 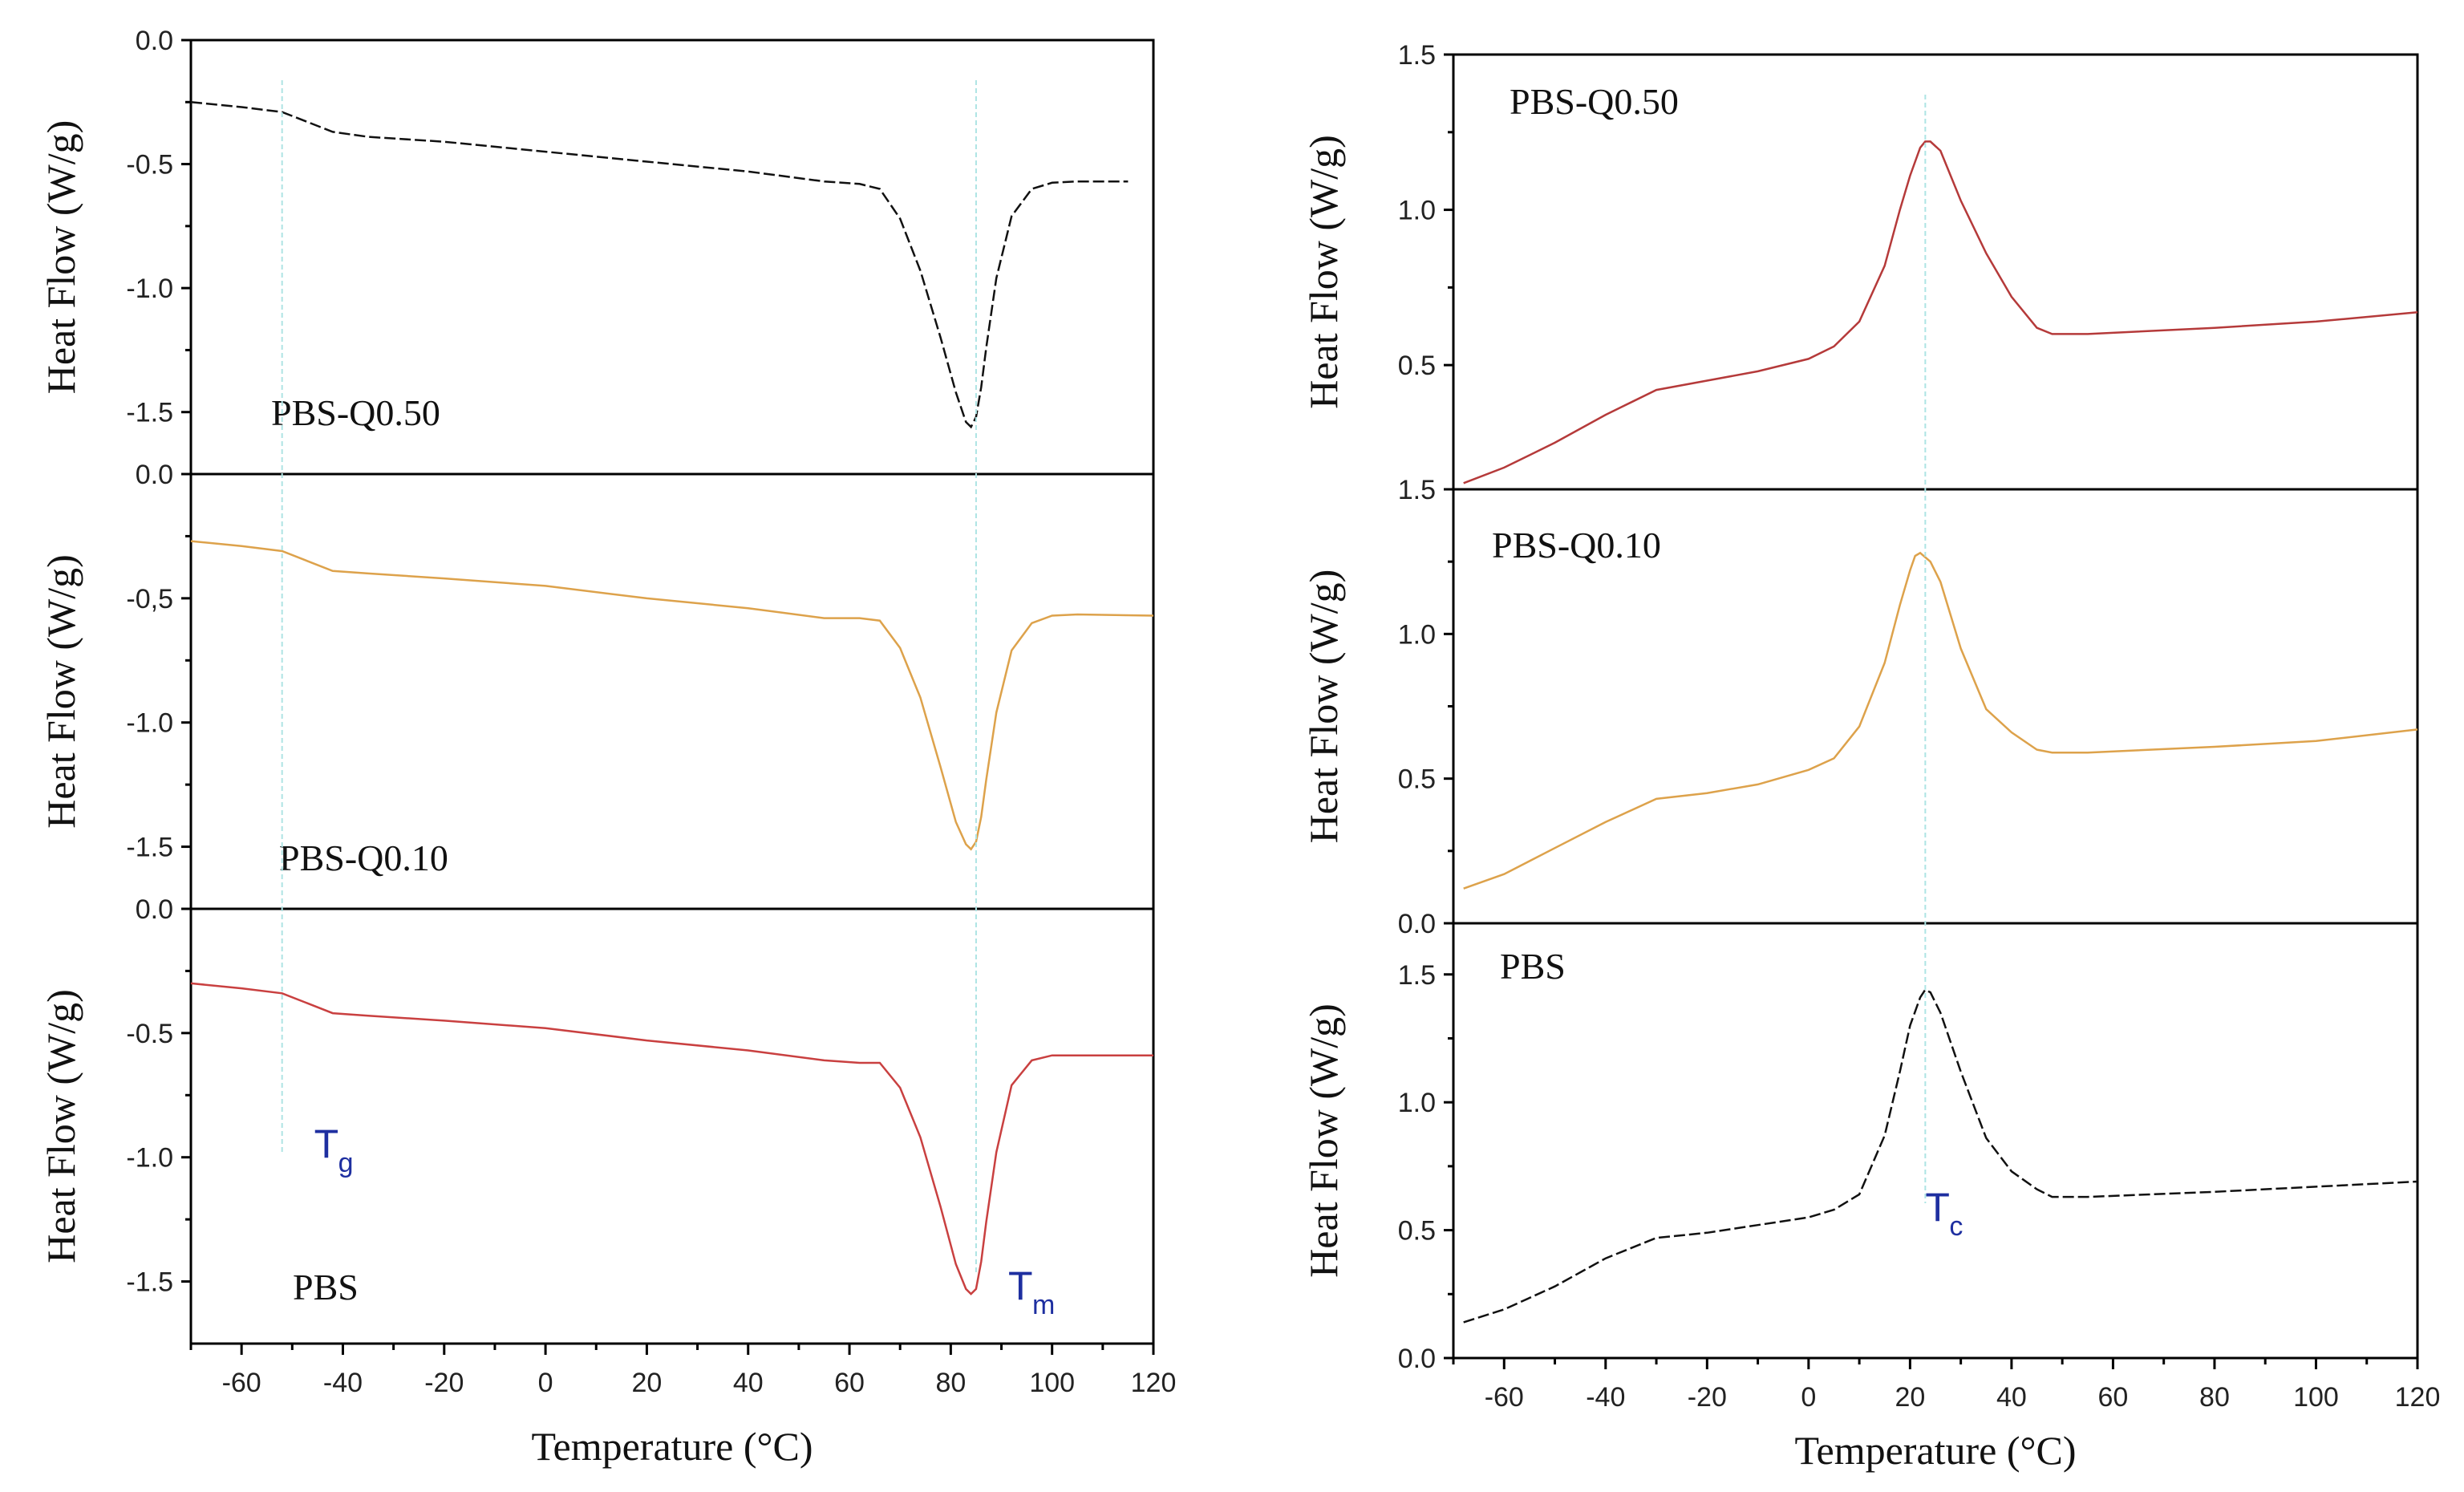 I want to click on right-panel-3: 1.5 1.0 0.5 0.0 Heat Flow (W/g) PBS, so click(x=1860, y=1148).